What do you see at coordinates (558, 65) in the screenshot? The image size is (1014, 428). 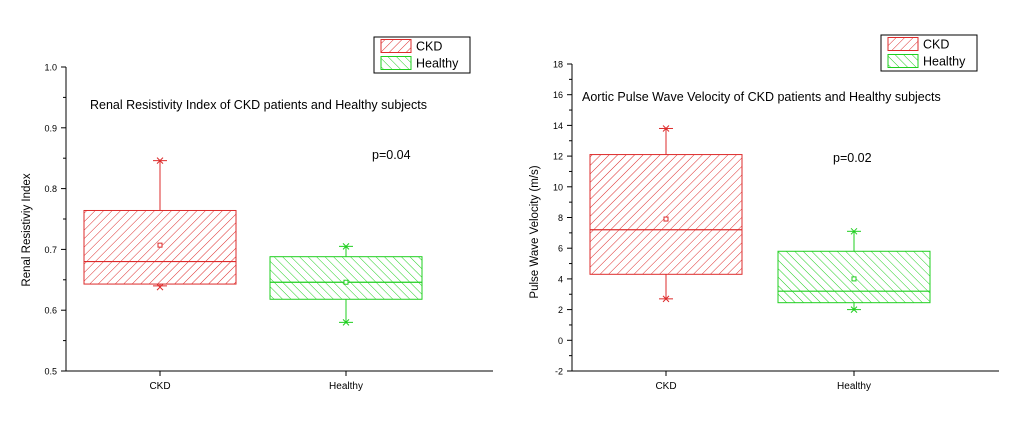 I see `y-tick-label: 18` at bounding box center [558, 65].